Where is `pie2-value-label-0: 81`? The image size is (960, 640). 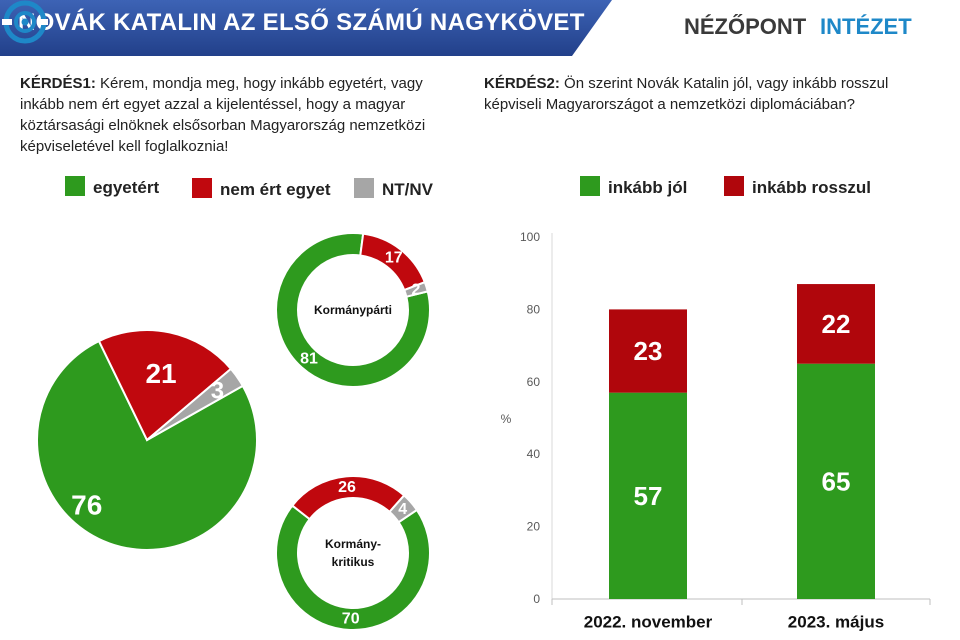 pie2-value-label-0: 81 is located at coordinates (309, 359).